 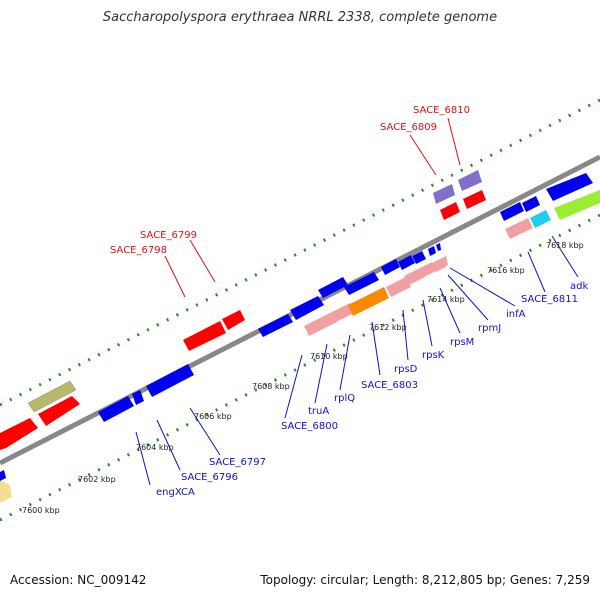 I want to click on scale-label: 7618 kbp, so click(x=565, y=245).